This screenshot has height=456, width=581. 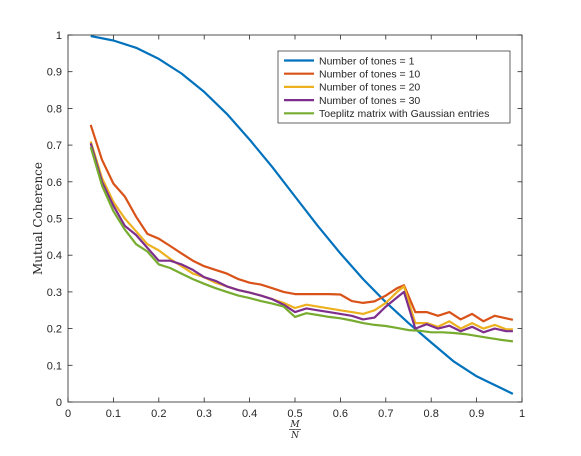 What do you see at coordinates (295, 436) in the screenshot?
I see `x-axis-label-denominator: N` at bounding box center [295, 436].